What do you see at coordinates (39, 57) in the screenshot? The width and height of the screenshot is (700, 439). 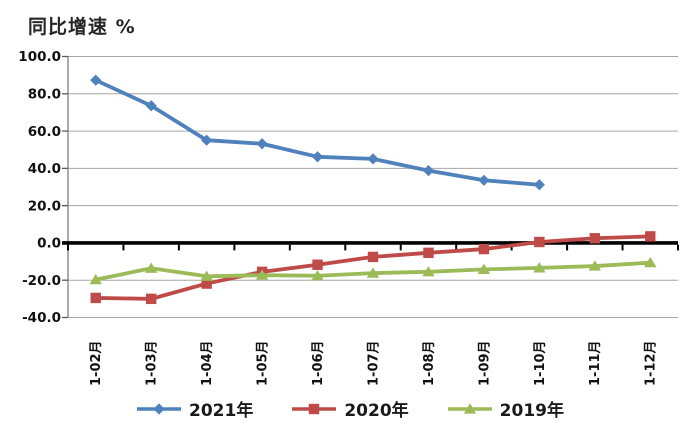 I see `y-tick-label: 100.0` at bounding box center [39, 57].